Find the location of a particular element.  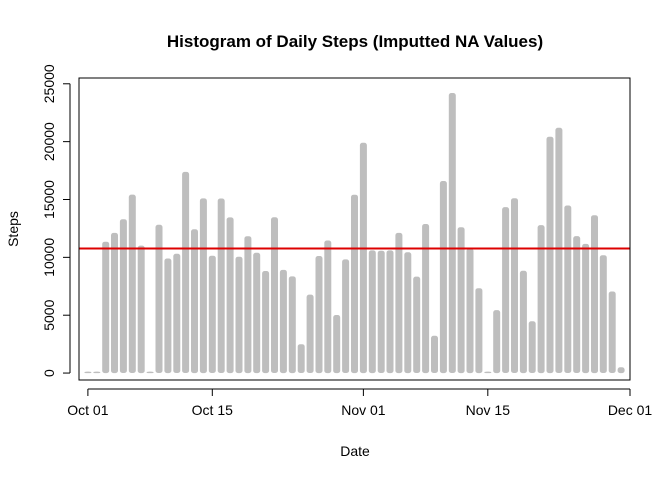

y-tick-label: 20000 is located at coordinates (49, 141).